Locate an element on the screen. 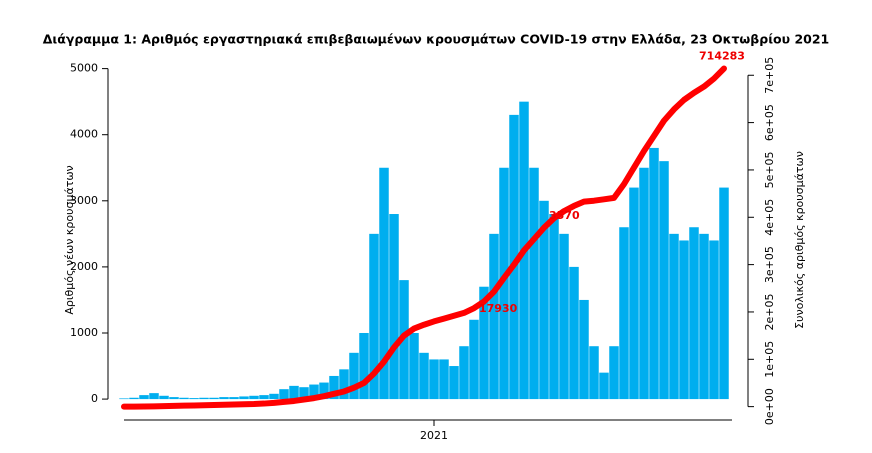 This screenshot has width=872, height=453. y2-tick-label: 7e+05 is located at coordinates (769, 75).